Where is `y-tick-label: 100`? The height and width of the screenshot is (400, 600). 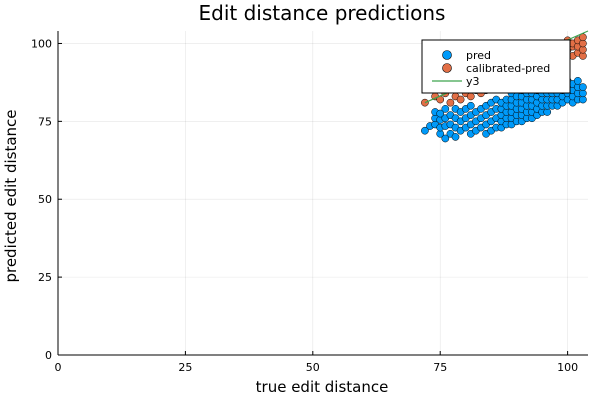 y-tick-label: 100 is located at coordinates (41, 43).